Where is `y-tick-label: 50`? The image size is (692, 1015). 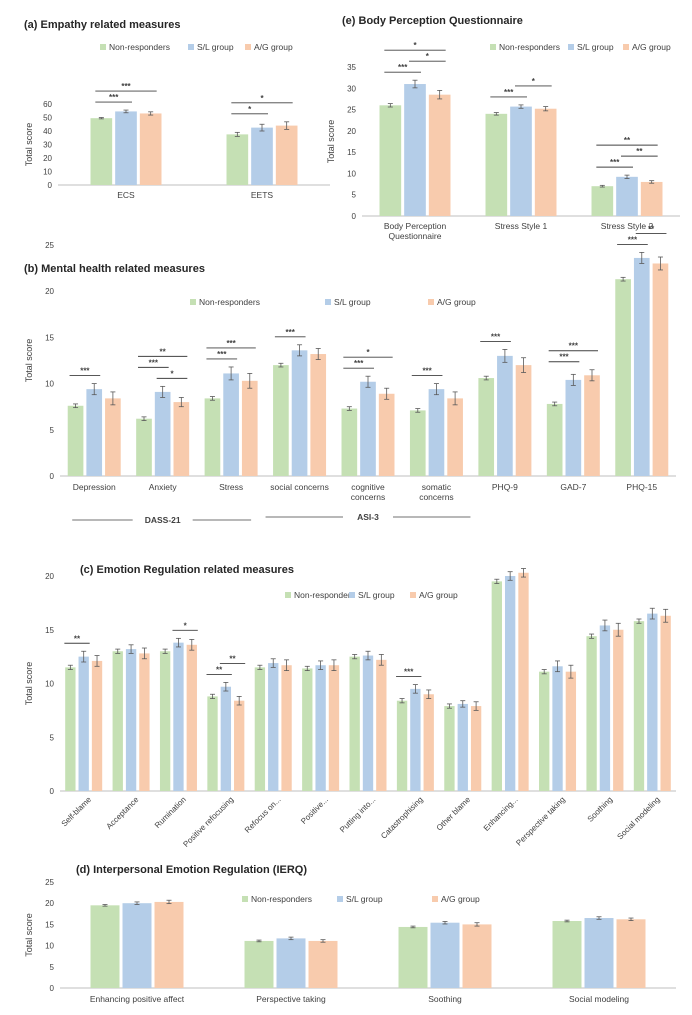 y-tick-label: 50 is located at coordinates (47, 118).